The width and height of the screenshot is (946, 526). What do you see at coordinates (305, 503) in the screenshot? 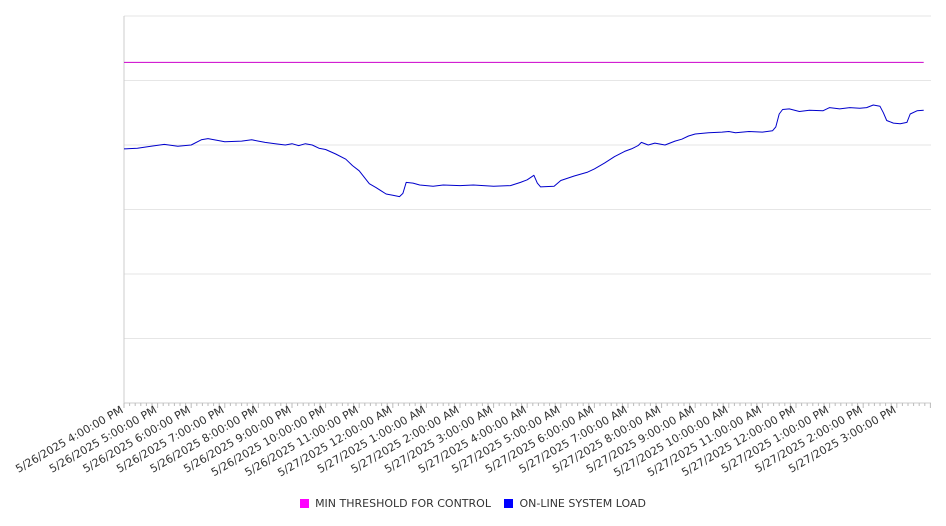
I see `legend-swatch-min-threshold` at bounding box center [305, 503].